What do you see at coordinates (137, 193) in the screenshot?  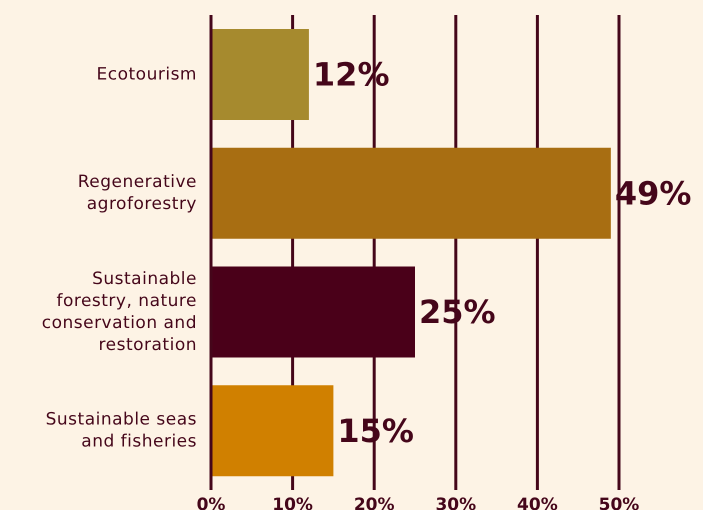 I see `y-tick-label: Regenerative agroforestry` at bounding box center [137, 193].